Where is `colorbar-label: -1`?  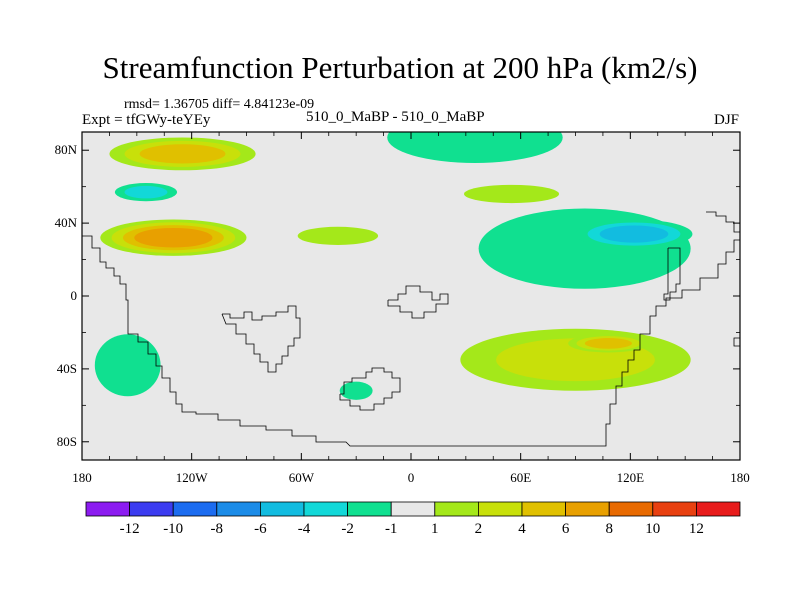
colorbar-label: -1 is located at coordinates (391, 529).